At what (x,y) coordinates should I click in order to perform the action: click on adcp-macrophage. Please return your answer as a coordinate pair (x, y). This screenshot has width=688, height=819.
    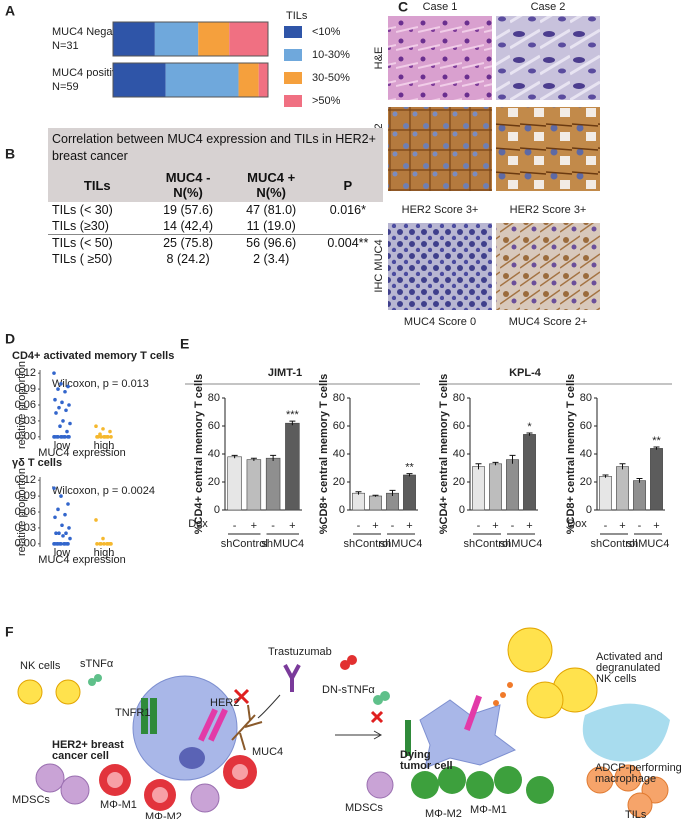
    Looking at the image, I should click on (626, 732).